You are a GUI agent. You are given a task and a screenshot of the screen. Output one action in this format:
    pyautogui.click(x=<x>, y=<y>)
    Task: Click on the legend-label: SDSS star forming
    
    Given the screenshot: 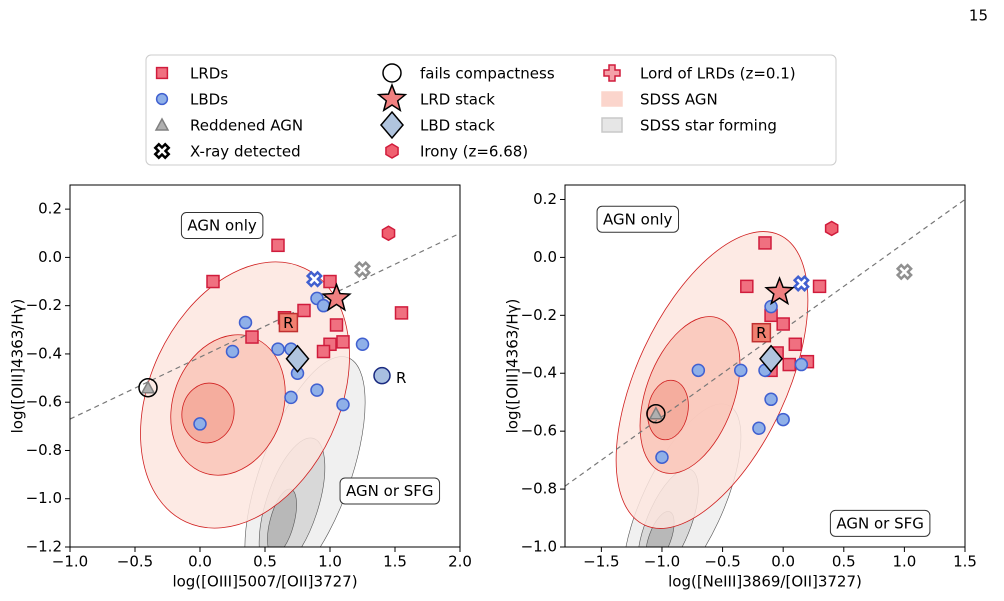 What is the action you would take?
    pyautogui.click(x=708, y=126)
    